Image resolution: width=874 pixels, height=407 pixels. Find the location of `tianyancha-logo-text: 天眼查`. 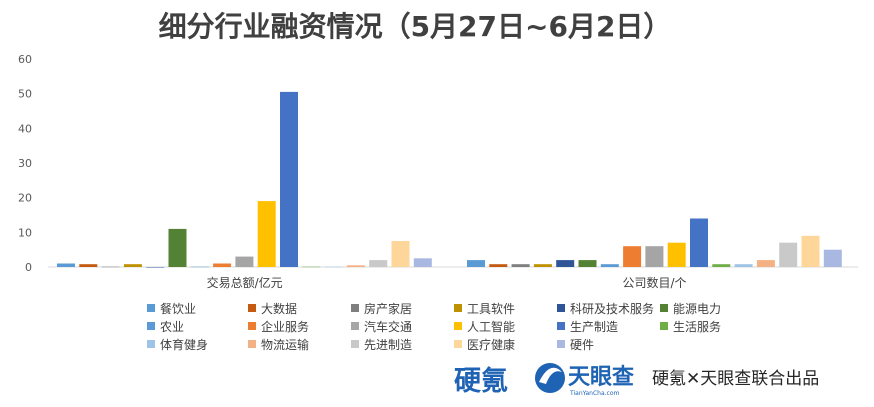

tianyancha-logo-text: 天眼查 is located at coordinates (601, 377).